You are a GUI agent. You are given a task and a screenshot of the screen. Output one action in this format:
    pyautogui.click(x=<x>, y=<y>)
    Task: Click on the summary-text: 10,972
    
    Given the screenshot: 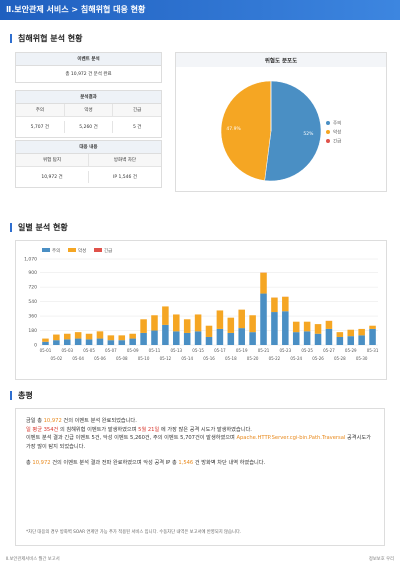 What is the action you would take?
    pyautogui.click(x=41, y=463)
    